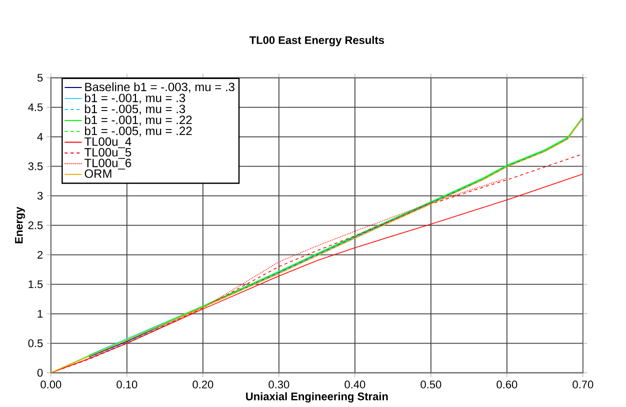 The height and width of the screenshot is (407, 626). I want to click on legend-label: TL00u_4, so click(108, 142).